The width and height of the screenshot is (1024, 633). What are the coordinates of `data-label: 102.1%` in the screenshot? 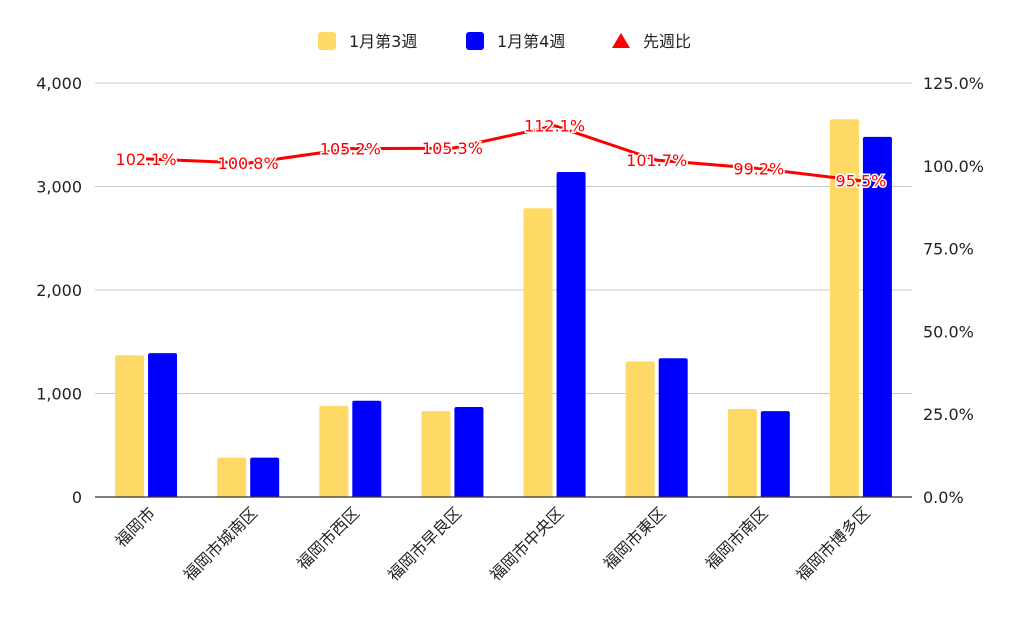 It's located at (146, 159).